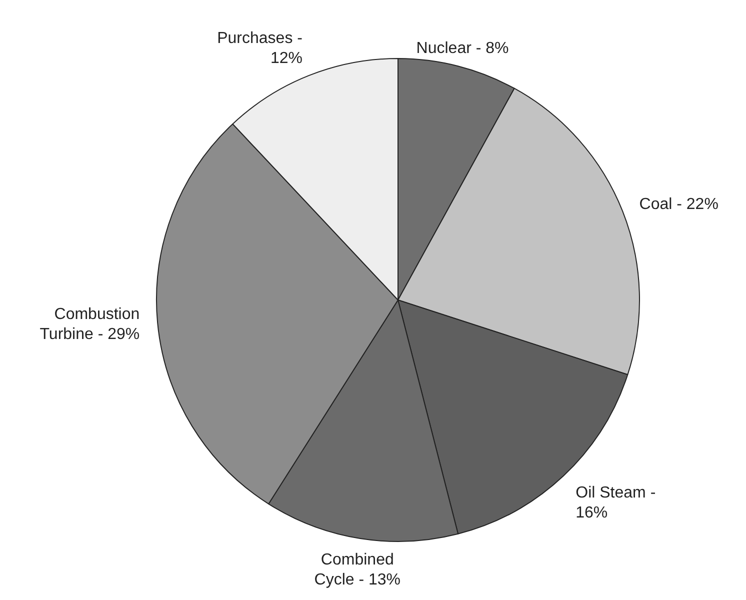 Image resolution: width=746 pixels, height=600 pixels. I want to click on slice-label: Purchases - 12%, so click(259, 49).